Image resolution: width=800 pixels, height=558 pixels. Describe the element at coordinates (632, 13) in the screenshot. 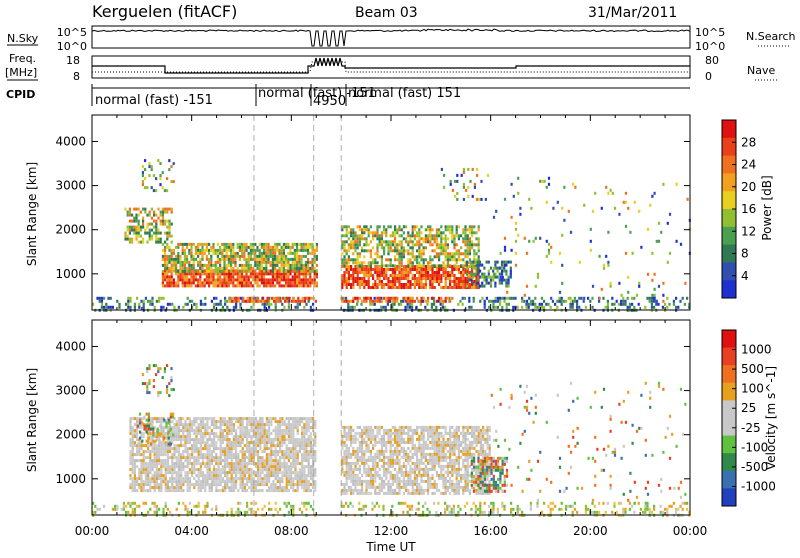

I see `date-title: 31/Mar/2011` at that location.